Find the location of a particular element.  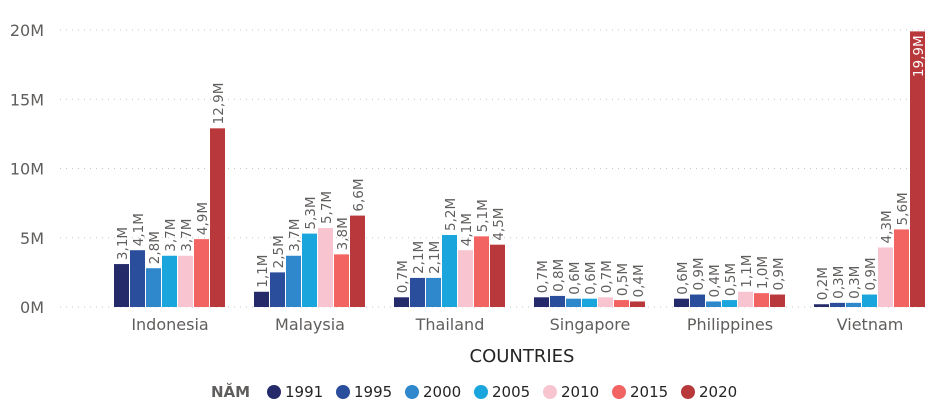

y-axis-ticks: 0M 5M 10M 15M 20M is located at coordinates (27, 169).